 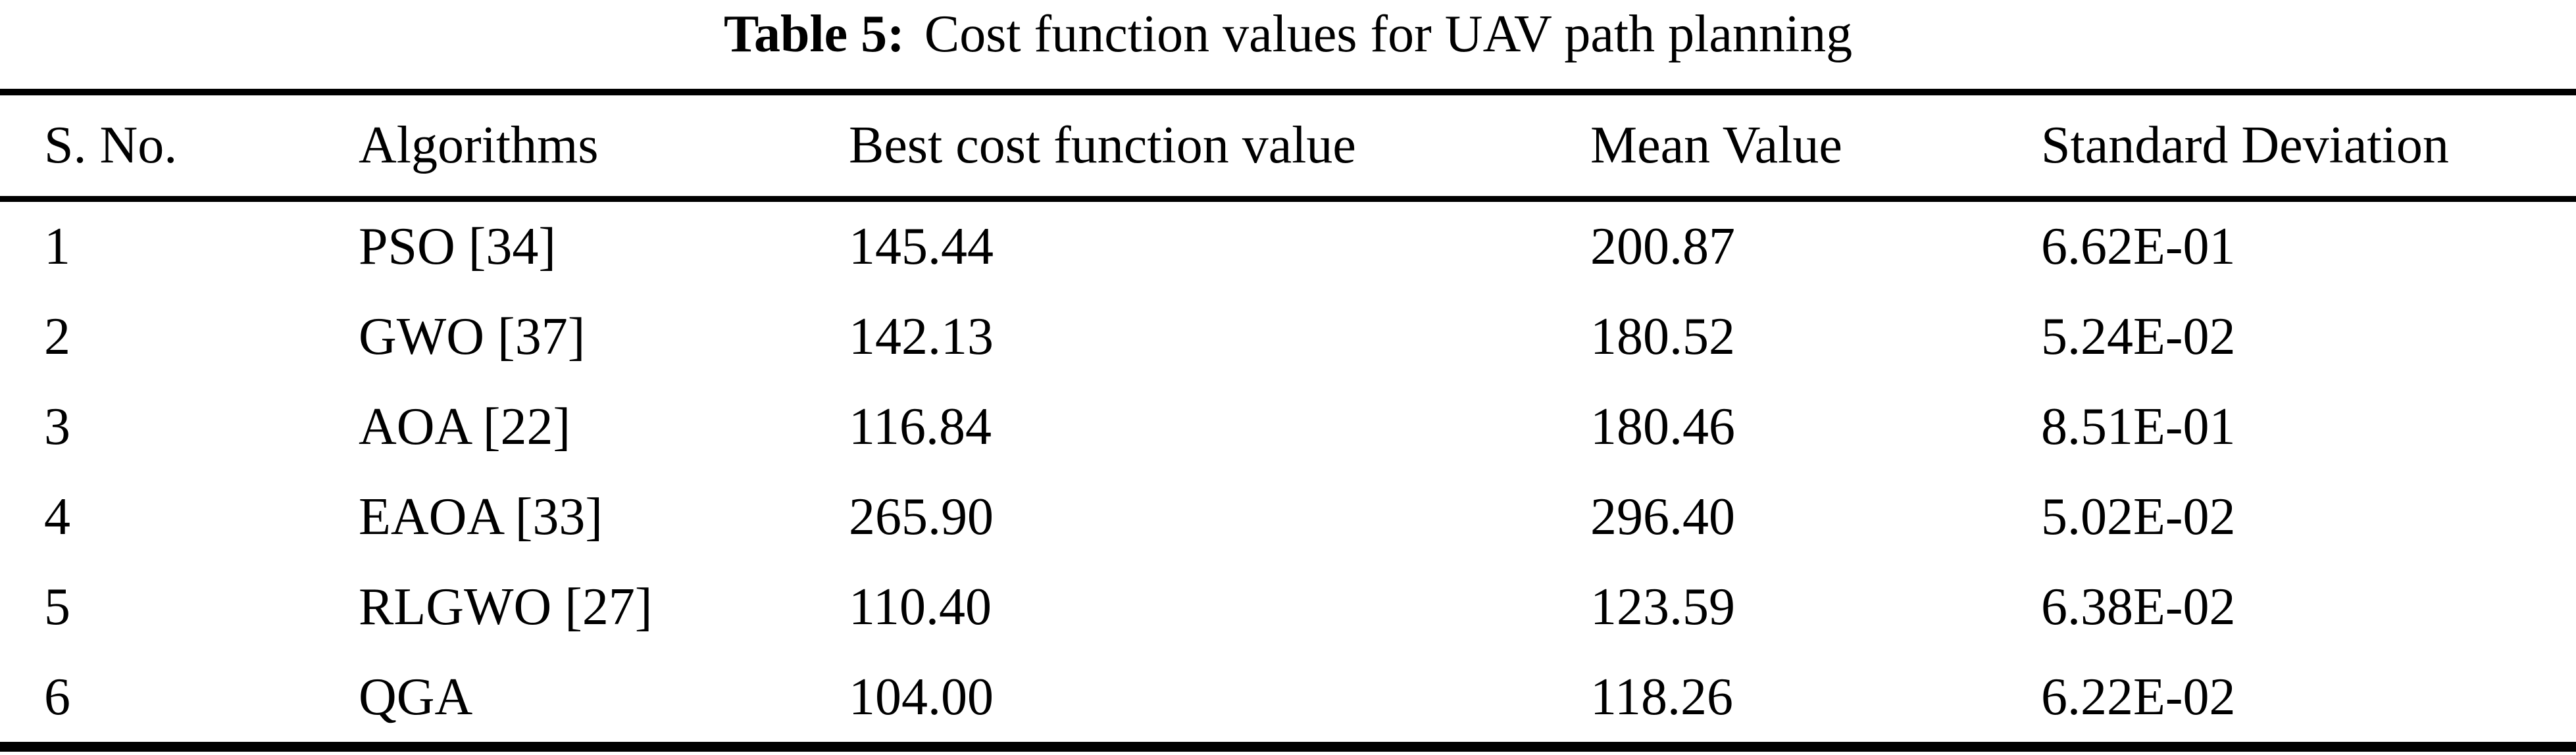 What do you see at coordinates (111, 145) in the screenshot?
I see `column-header-sno: S. No.` at bounding box center [111, 145].